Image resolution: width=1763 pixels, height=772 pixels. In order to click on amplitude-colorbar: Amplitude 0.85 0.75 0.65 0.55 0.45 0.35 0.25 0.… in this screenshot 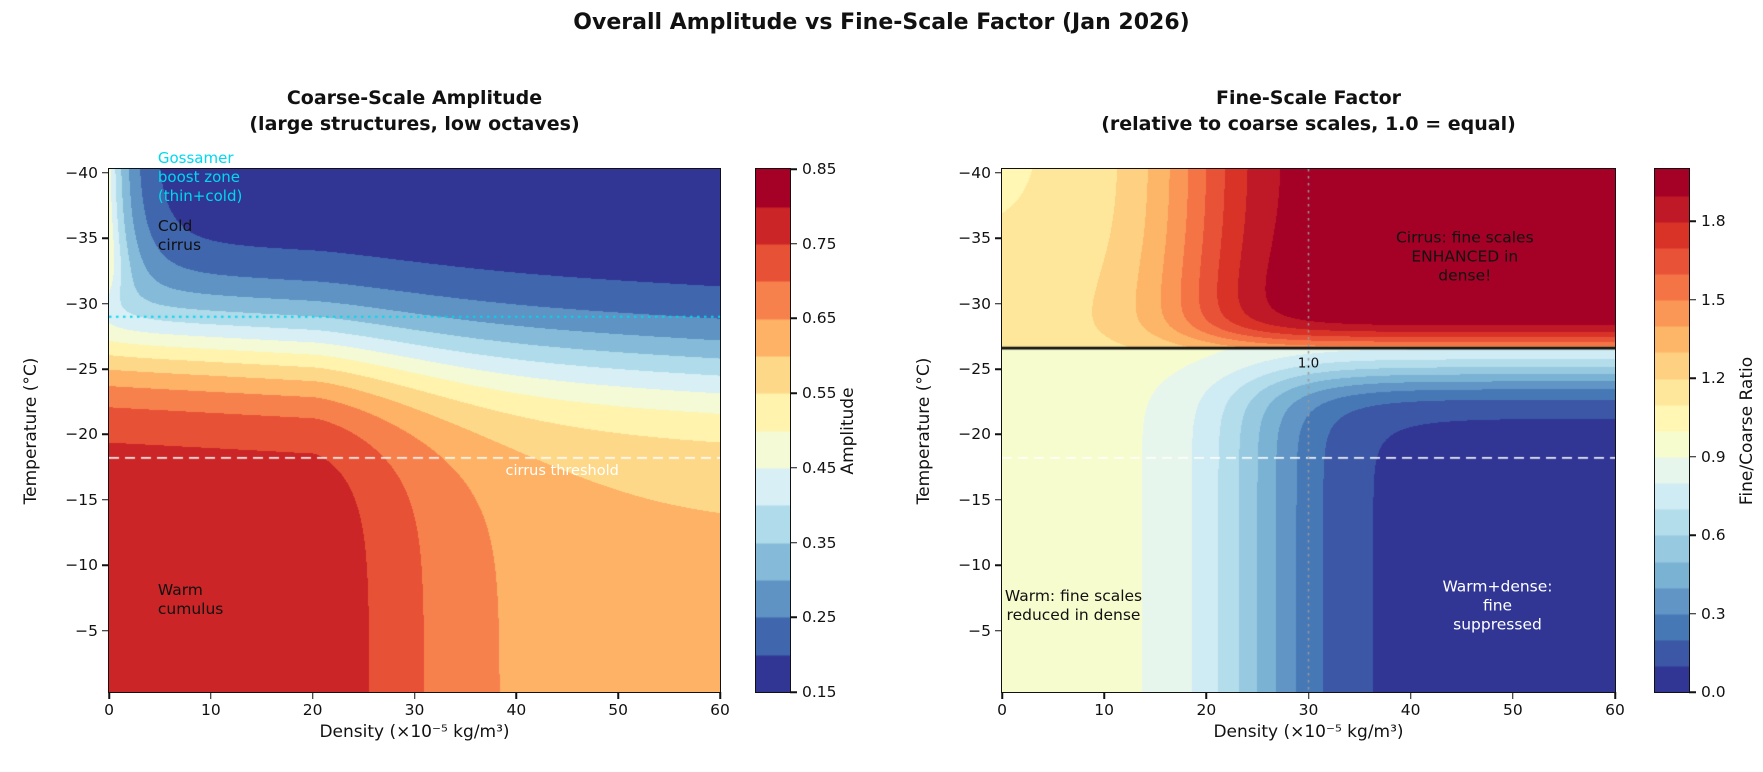, I will do `click(806, 430)`.